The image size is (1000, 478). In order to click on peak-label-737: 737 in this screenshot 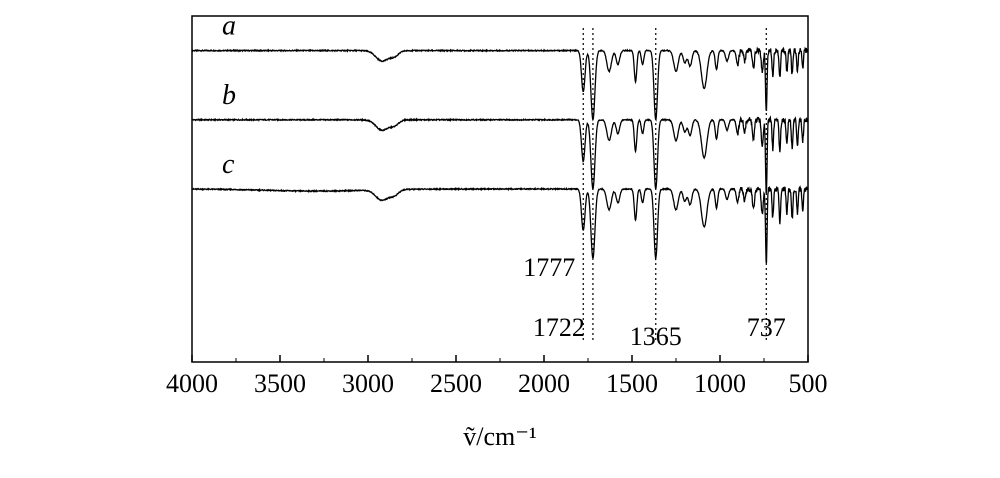, I will do `click(766, 327)`.